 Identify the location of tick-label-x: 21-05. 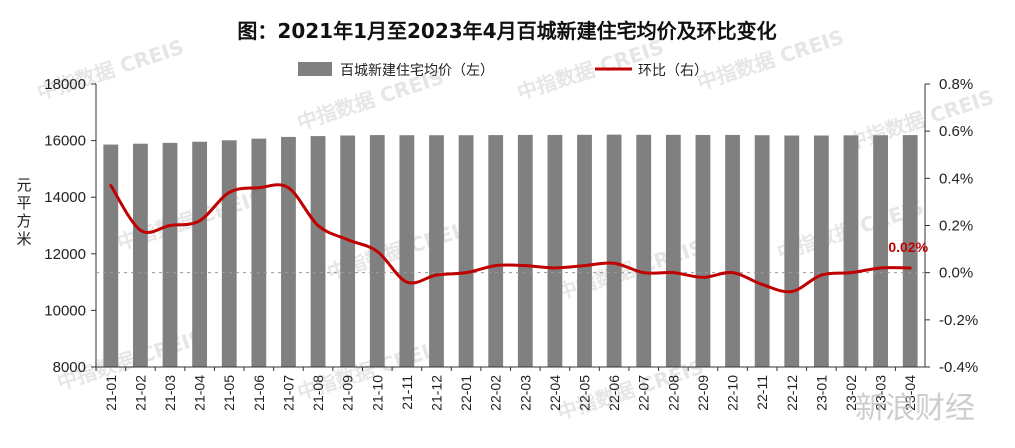
(229, 393).